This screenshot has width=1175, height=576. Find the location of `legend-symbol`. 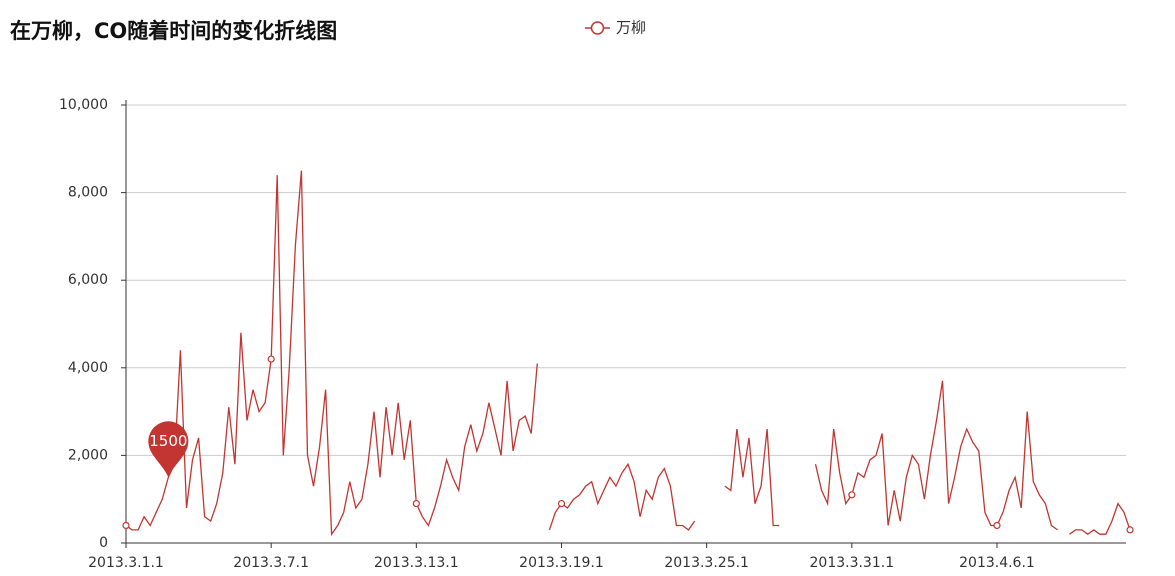

legend-symbol is located at coordinates (597, 28).